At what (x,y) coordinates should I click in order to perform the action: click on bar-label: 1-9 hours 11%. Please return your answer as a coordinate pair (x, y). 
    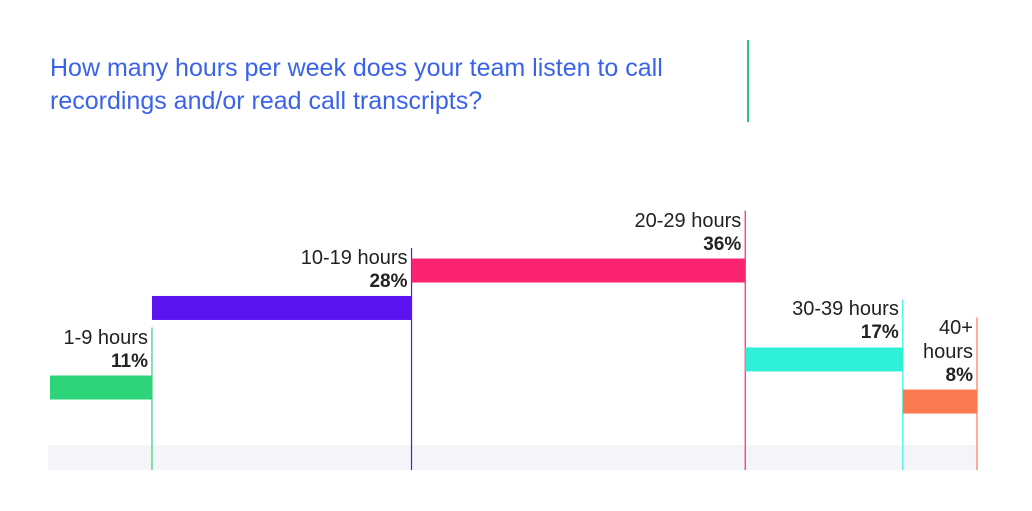
    Looking at the image, I should click on (99, 350).